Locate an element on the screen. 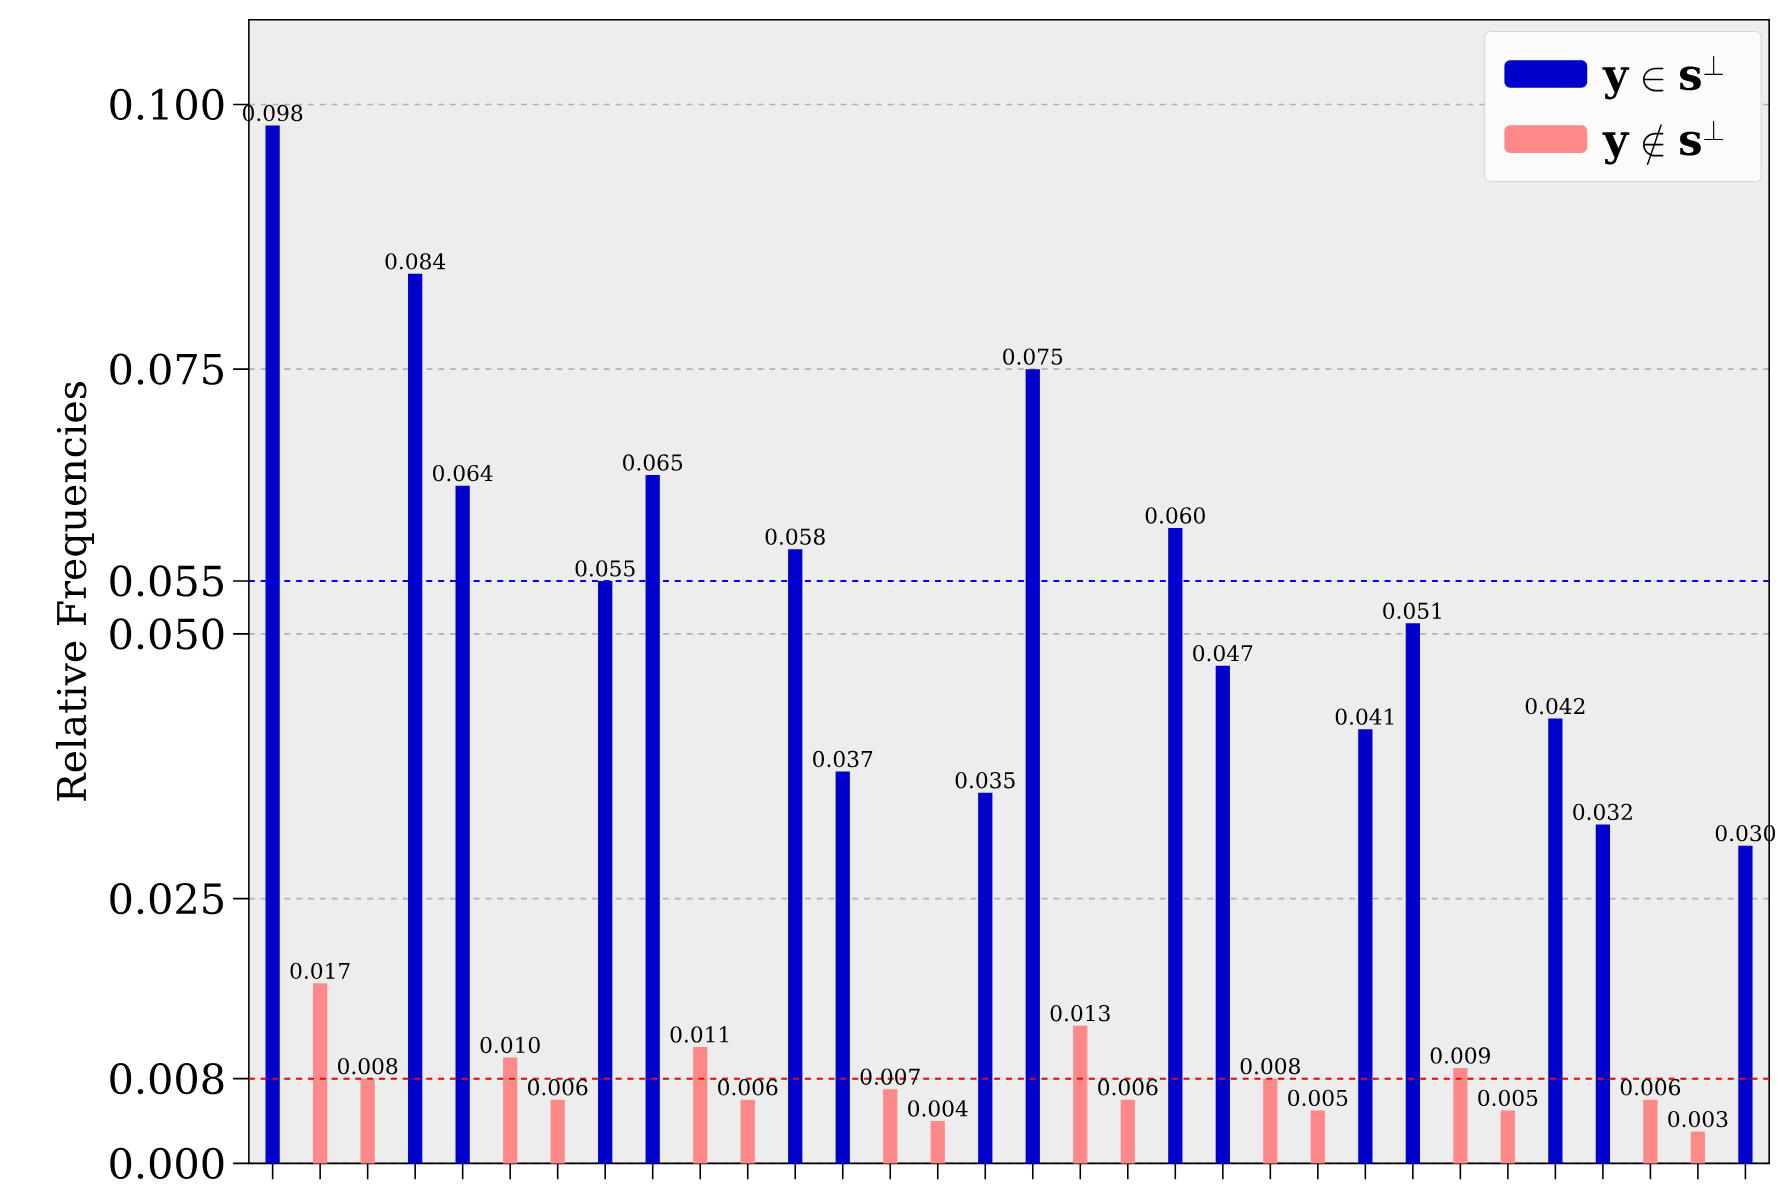 This screenshot has width=1780, height=1193. data-label: 0.010 is located at coordinates (510, 1045).